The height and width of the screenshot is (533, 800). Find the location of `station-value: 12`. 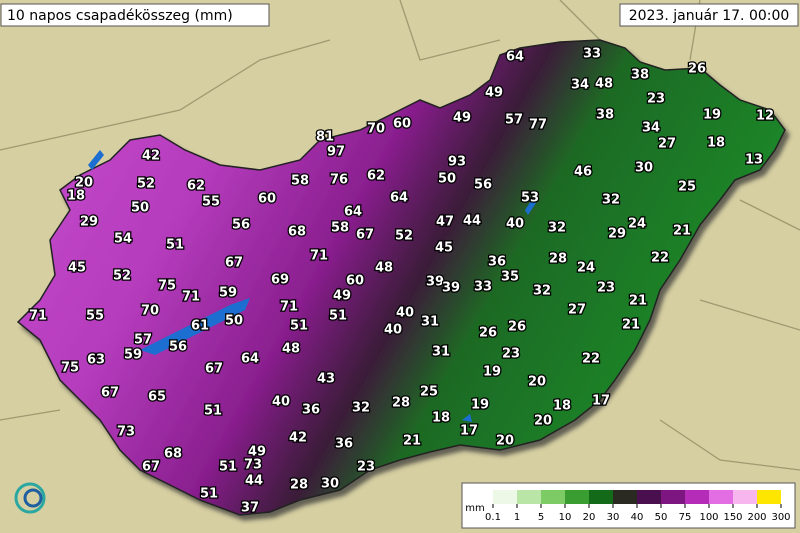

station-value: 12 is located at coordinates (765, 116).